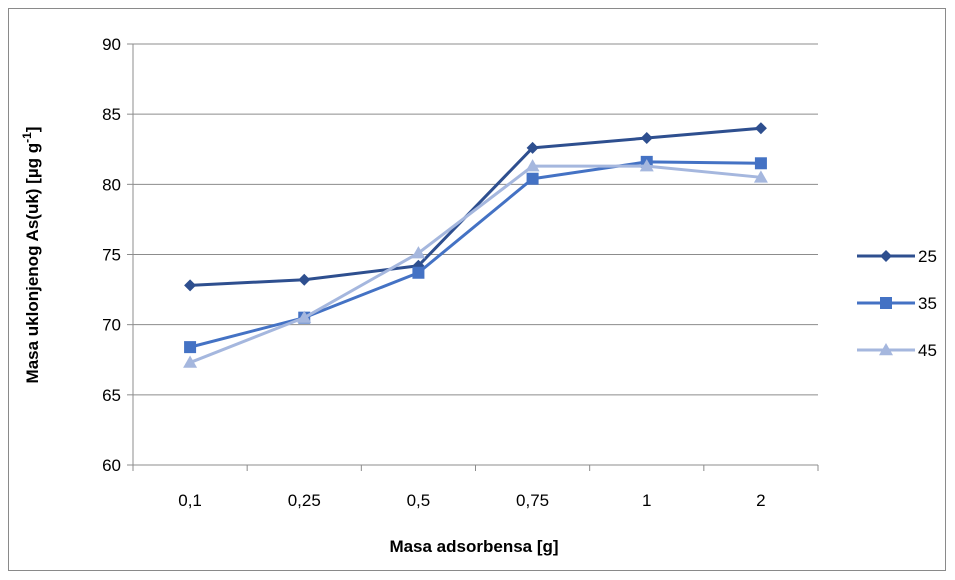  I want to click on y-axis-title-sup: -1, so click(27, 137).